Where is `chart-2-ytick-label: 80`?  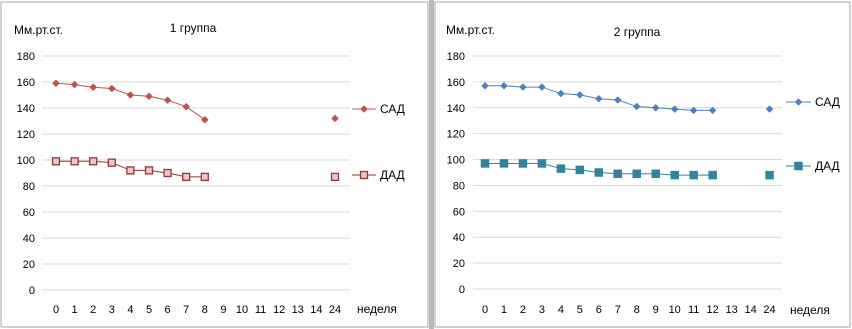 chart-2-ytick-label: 80 is located at coordinates (459, 186).